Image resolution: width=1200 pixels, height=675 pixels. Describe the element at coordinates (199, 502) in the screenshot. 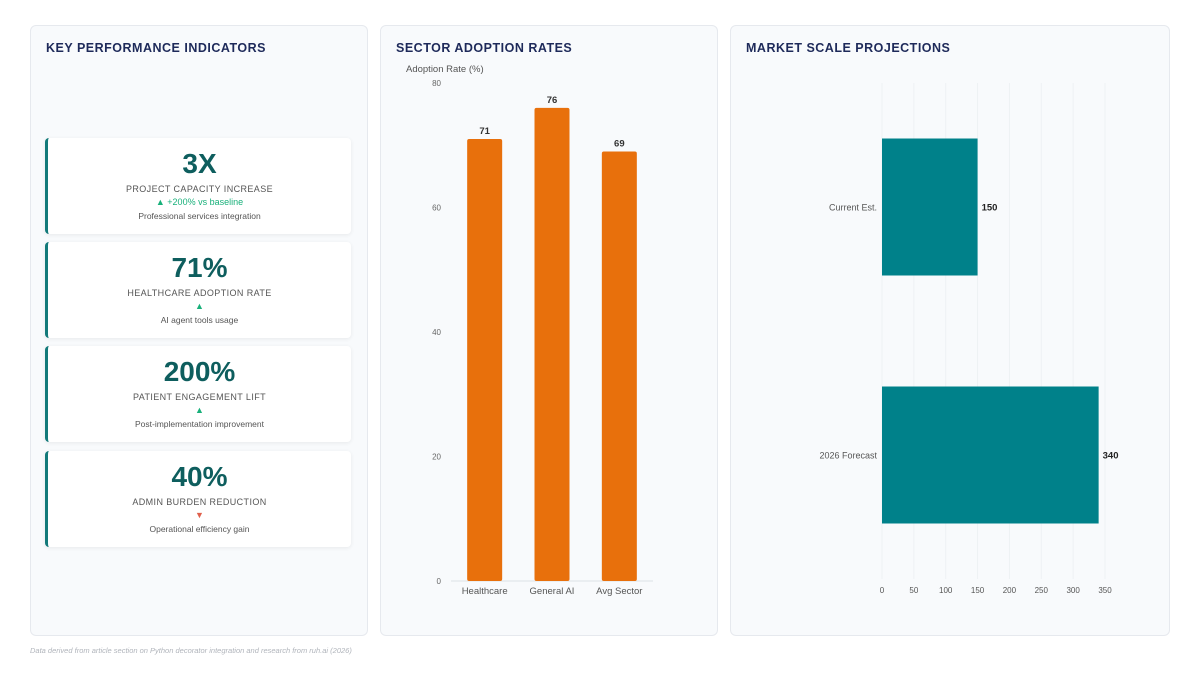

I see `kpi-label: ADMIN BURDEN REDUCTION` at that location.